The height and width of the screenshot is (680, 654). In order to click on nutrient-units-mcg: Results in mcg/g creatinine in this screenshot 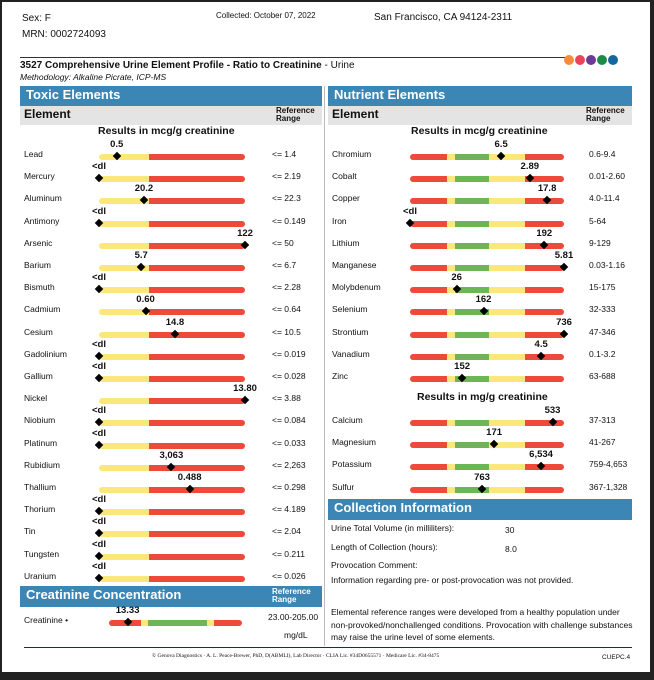, I will do `click(479, 131)`.